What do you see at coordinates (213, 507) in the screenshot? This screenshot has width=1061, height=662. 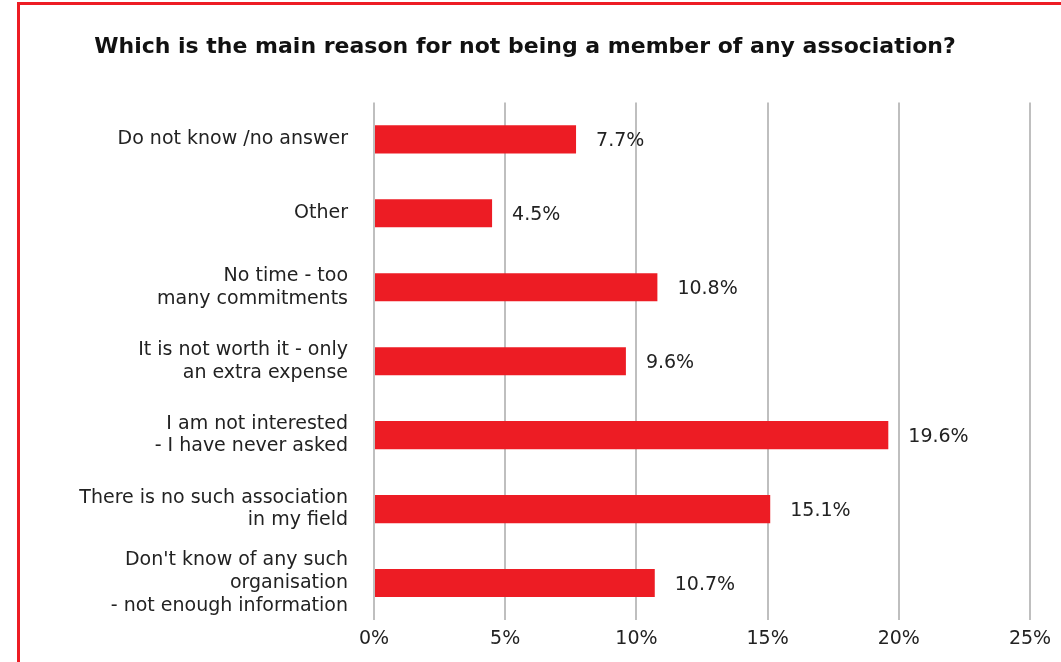 I see `y-tick-label: There is no such association in my field` at bounding box center [213, 507].